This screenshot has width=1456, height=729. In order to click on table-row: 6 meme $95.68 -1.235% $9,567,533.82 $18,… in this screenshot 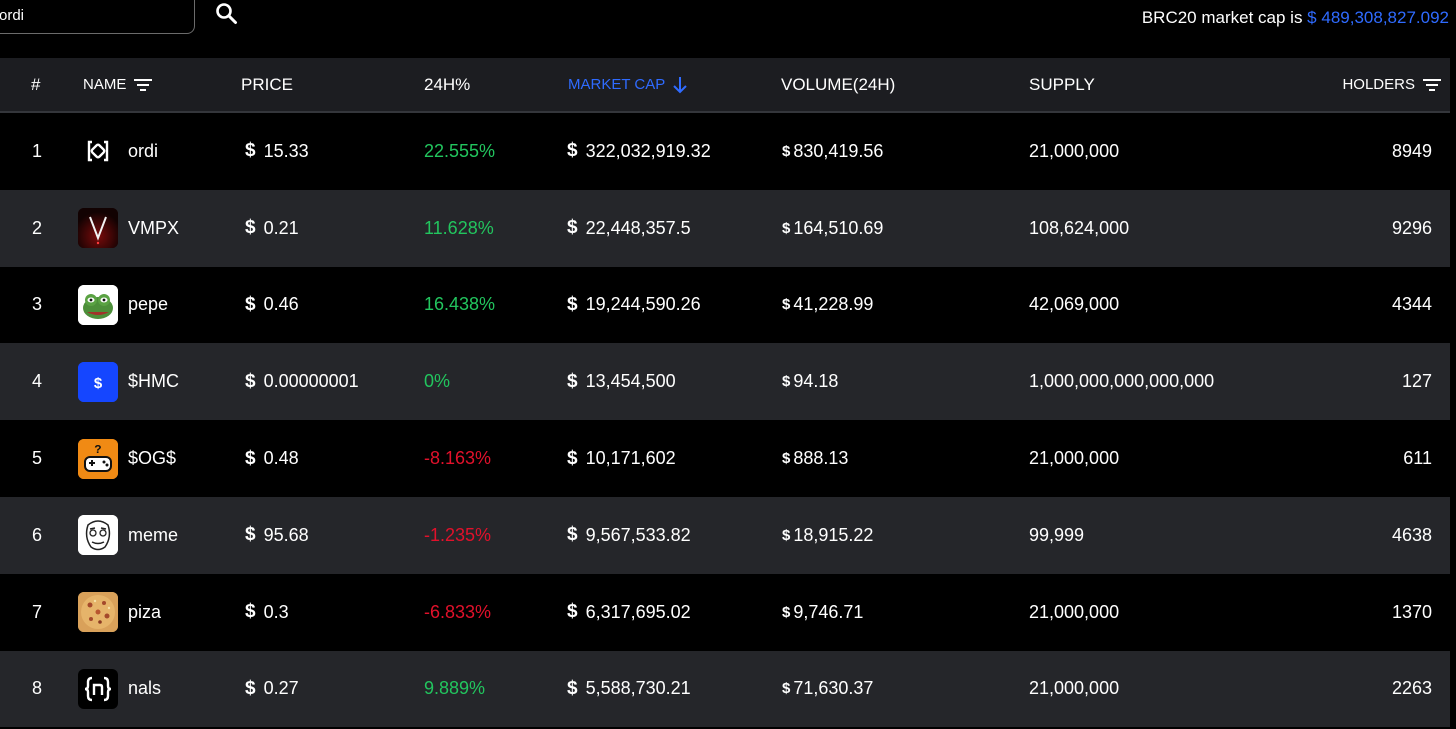, I will do `click(725, 535)`.